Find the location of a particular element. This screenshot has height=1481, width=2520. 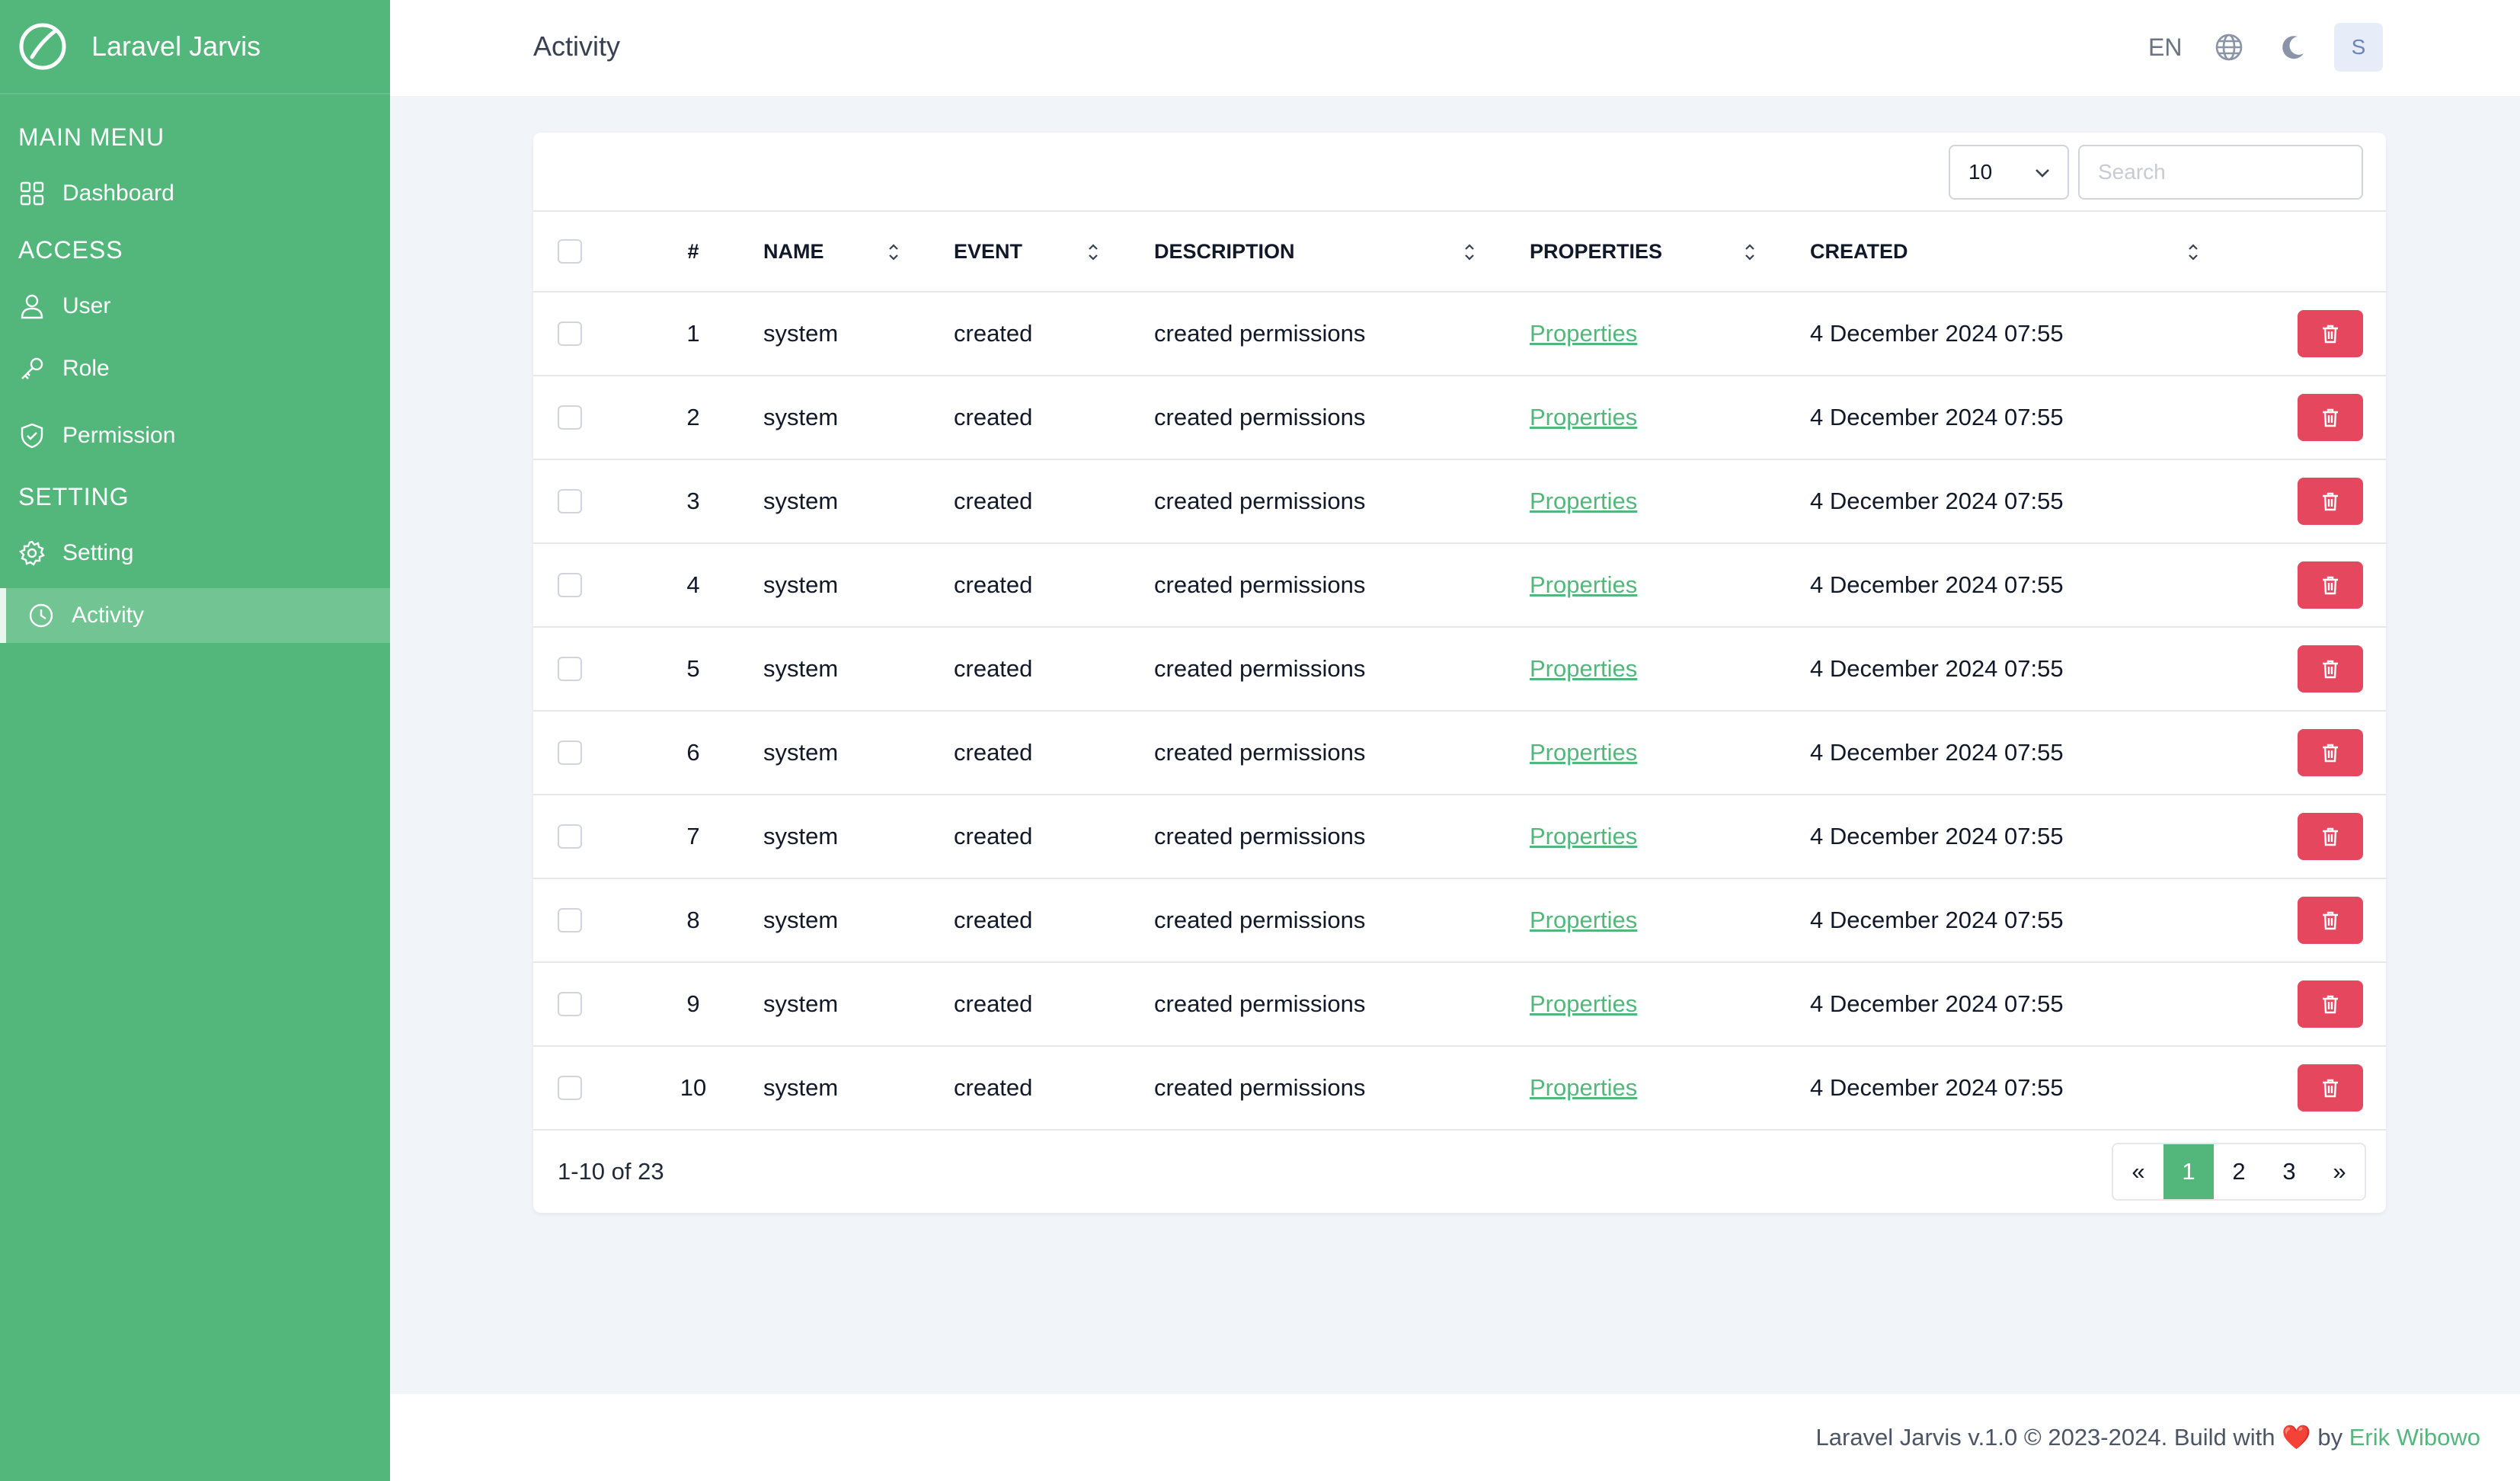

moon-icon is located at coordinates (2293, 48).